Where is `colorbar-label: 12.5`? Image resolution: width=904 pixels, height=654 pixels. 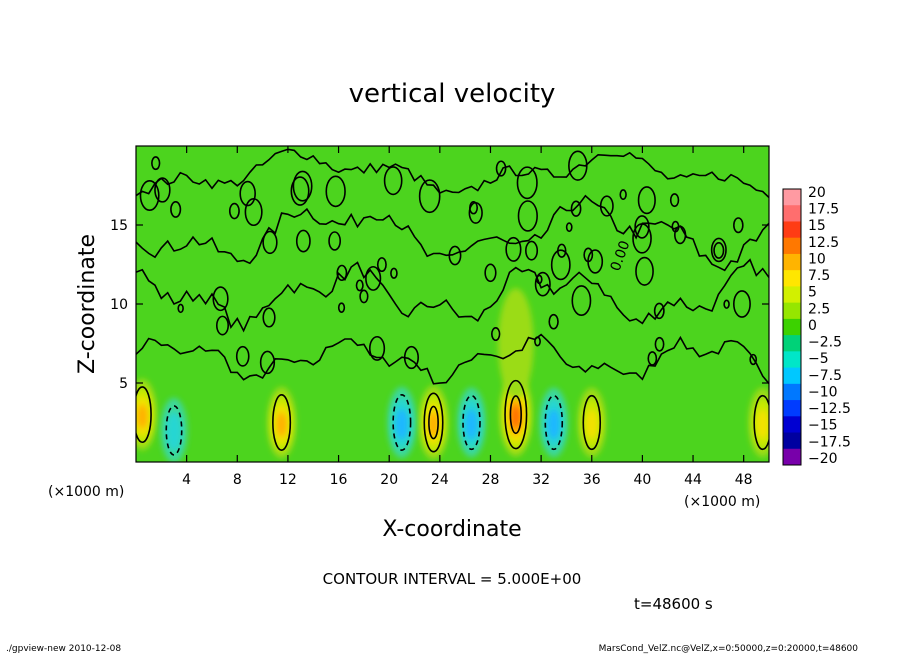
colorbar-label: 12.5 is located at coordinates (823, 243).